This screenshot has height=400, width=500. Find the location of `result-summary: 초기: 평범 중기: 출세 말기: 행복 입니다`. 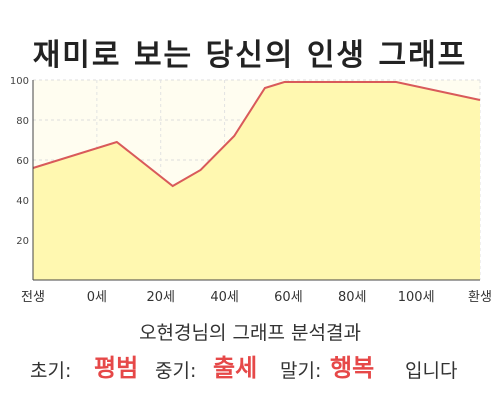

result-summary: 초기: 평범 중기: 출세 말기: 행복 입니다 is located at coordinates (250, 365).